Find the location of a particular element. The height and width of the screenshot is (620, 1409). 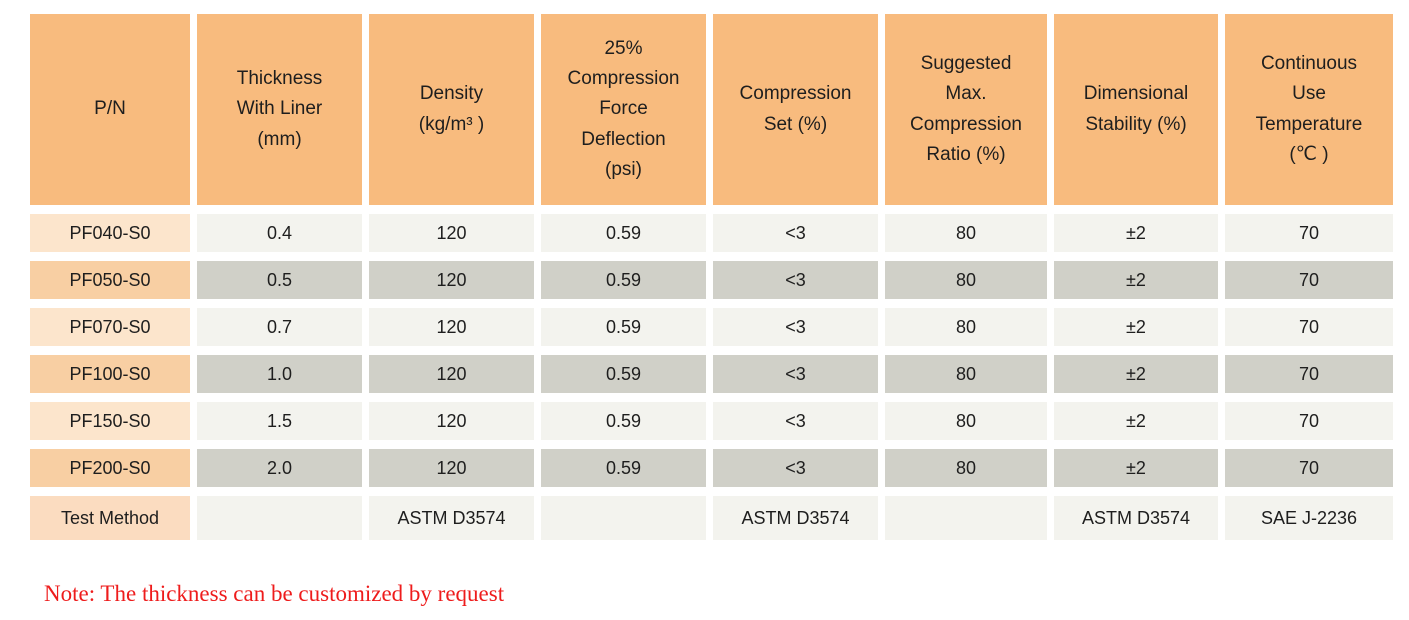

test-method-cell: SAE J-2236 is located at coordinates (1309, 518).